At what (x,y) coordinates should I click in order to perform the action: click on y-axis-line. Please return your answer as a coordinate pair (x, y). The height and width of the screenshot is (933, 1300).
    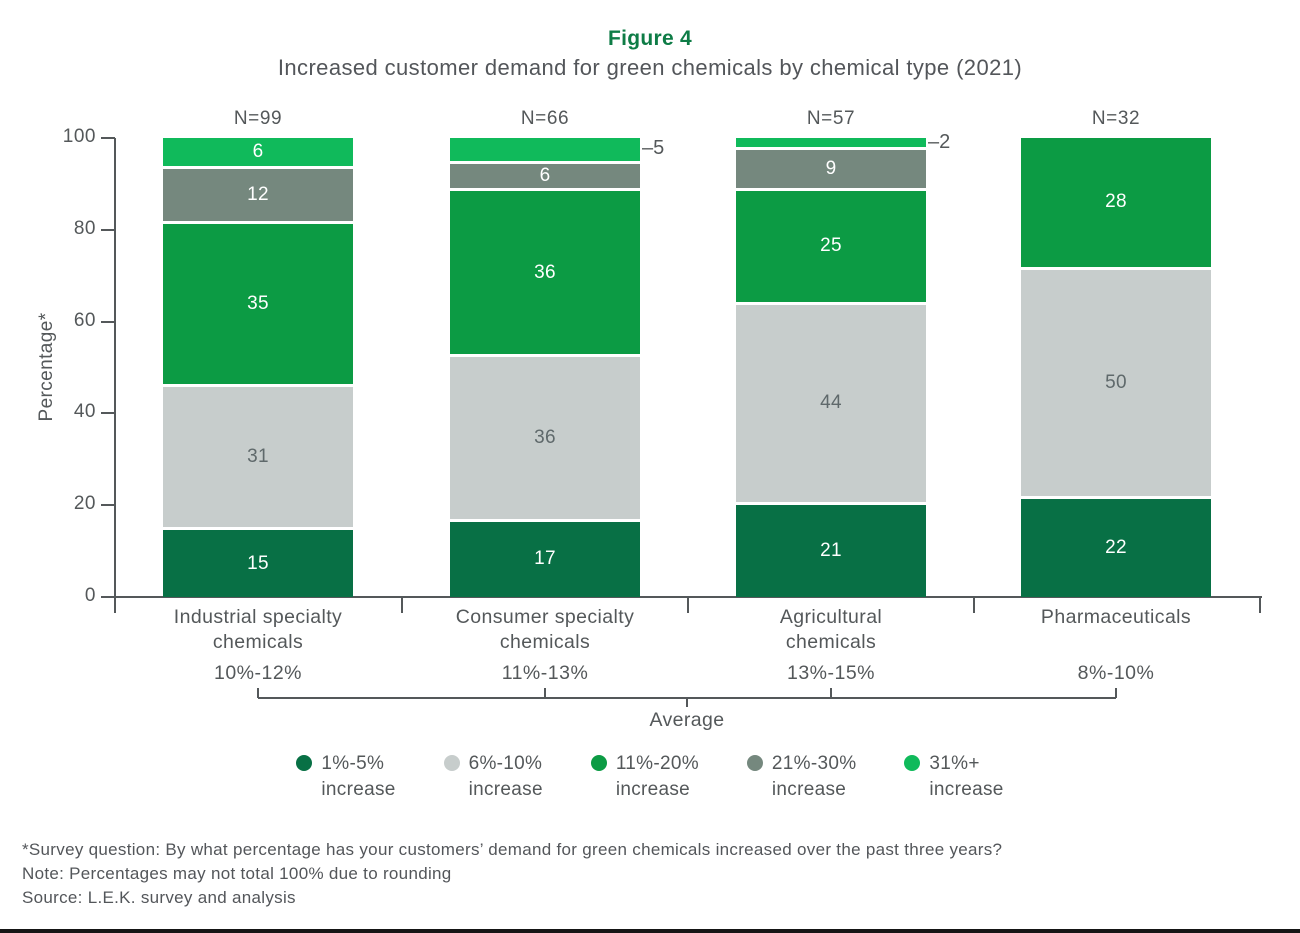
    Looking at the image, I should click on (115, 375).